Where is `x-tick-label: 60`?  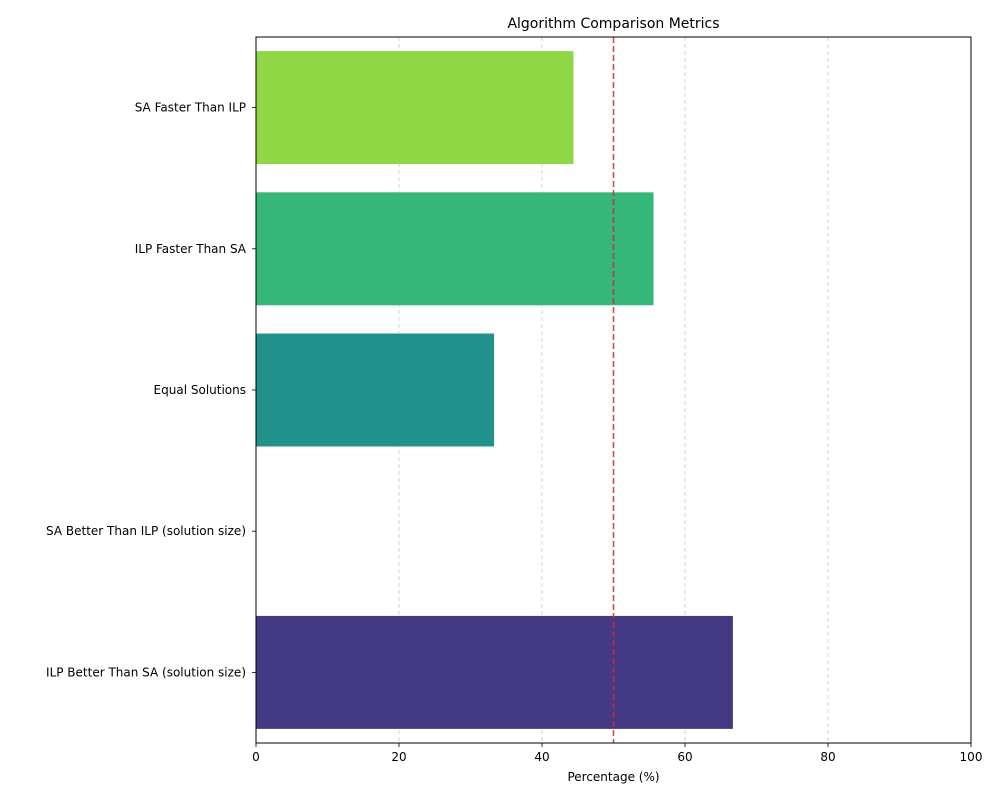
x-tick-label: 60 is located at coordinates (684, 757).